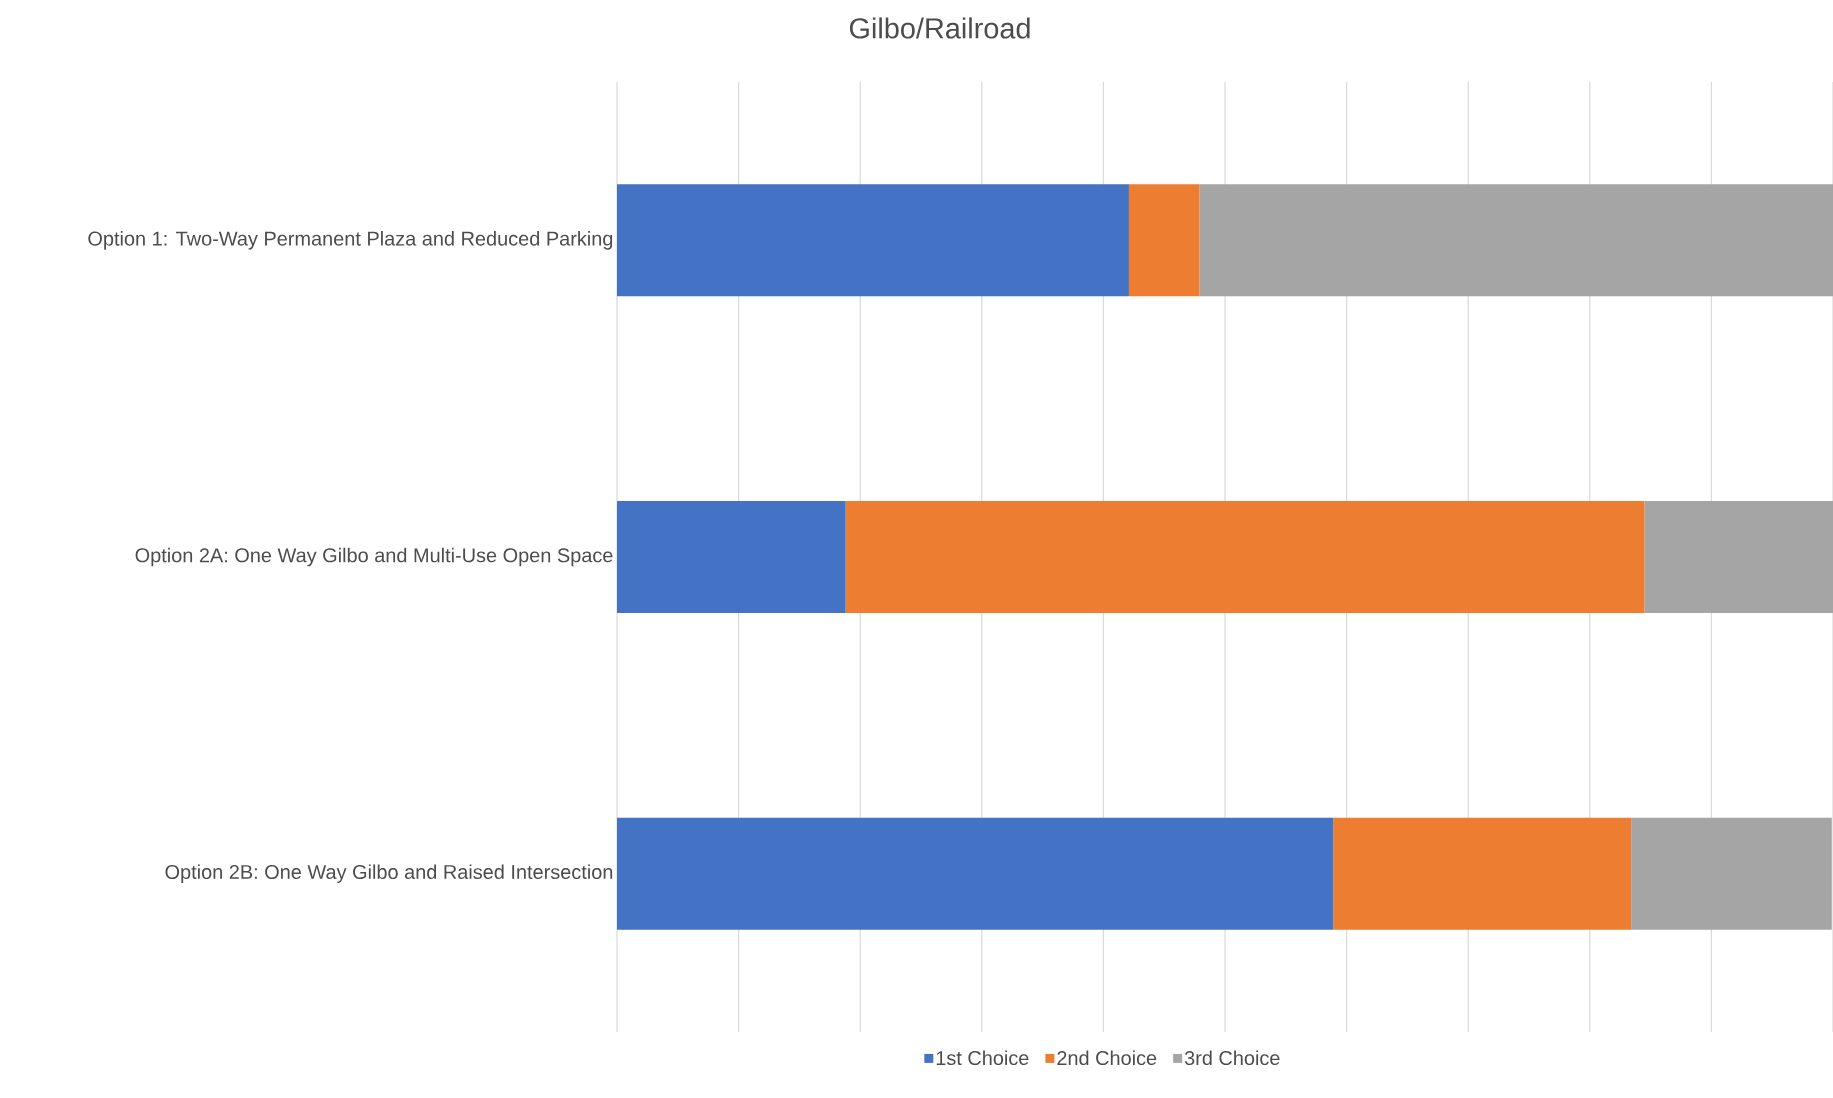  I want to click on legend-label: 3rd Choice, so click(1232, 1058).